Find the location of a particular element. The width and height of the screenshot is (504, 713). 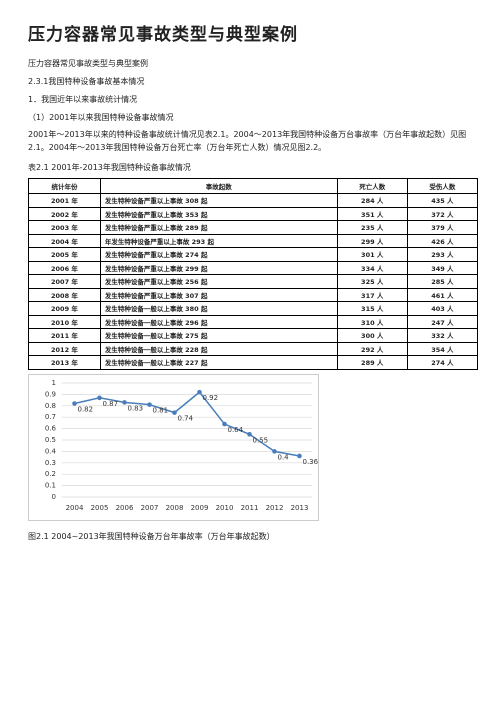

table-cell: 372 人 is located at coordinates (442, 213).